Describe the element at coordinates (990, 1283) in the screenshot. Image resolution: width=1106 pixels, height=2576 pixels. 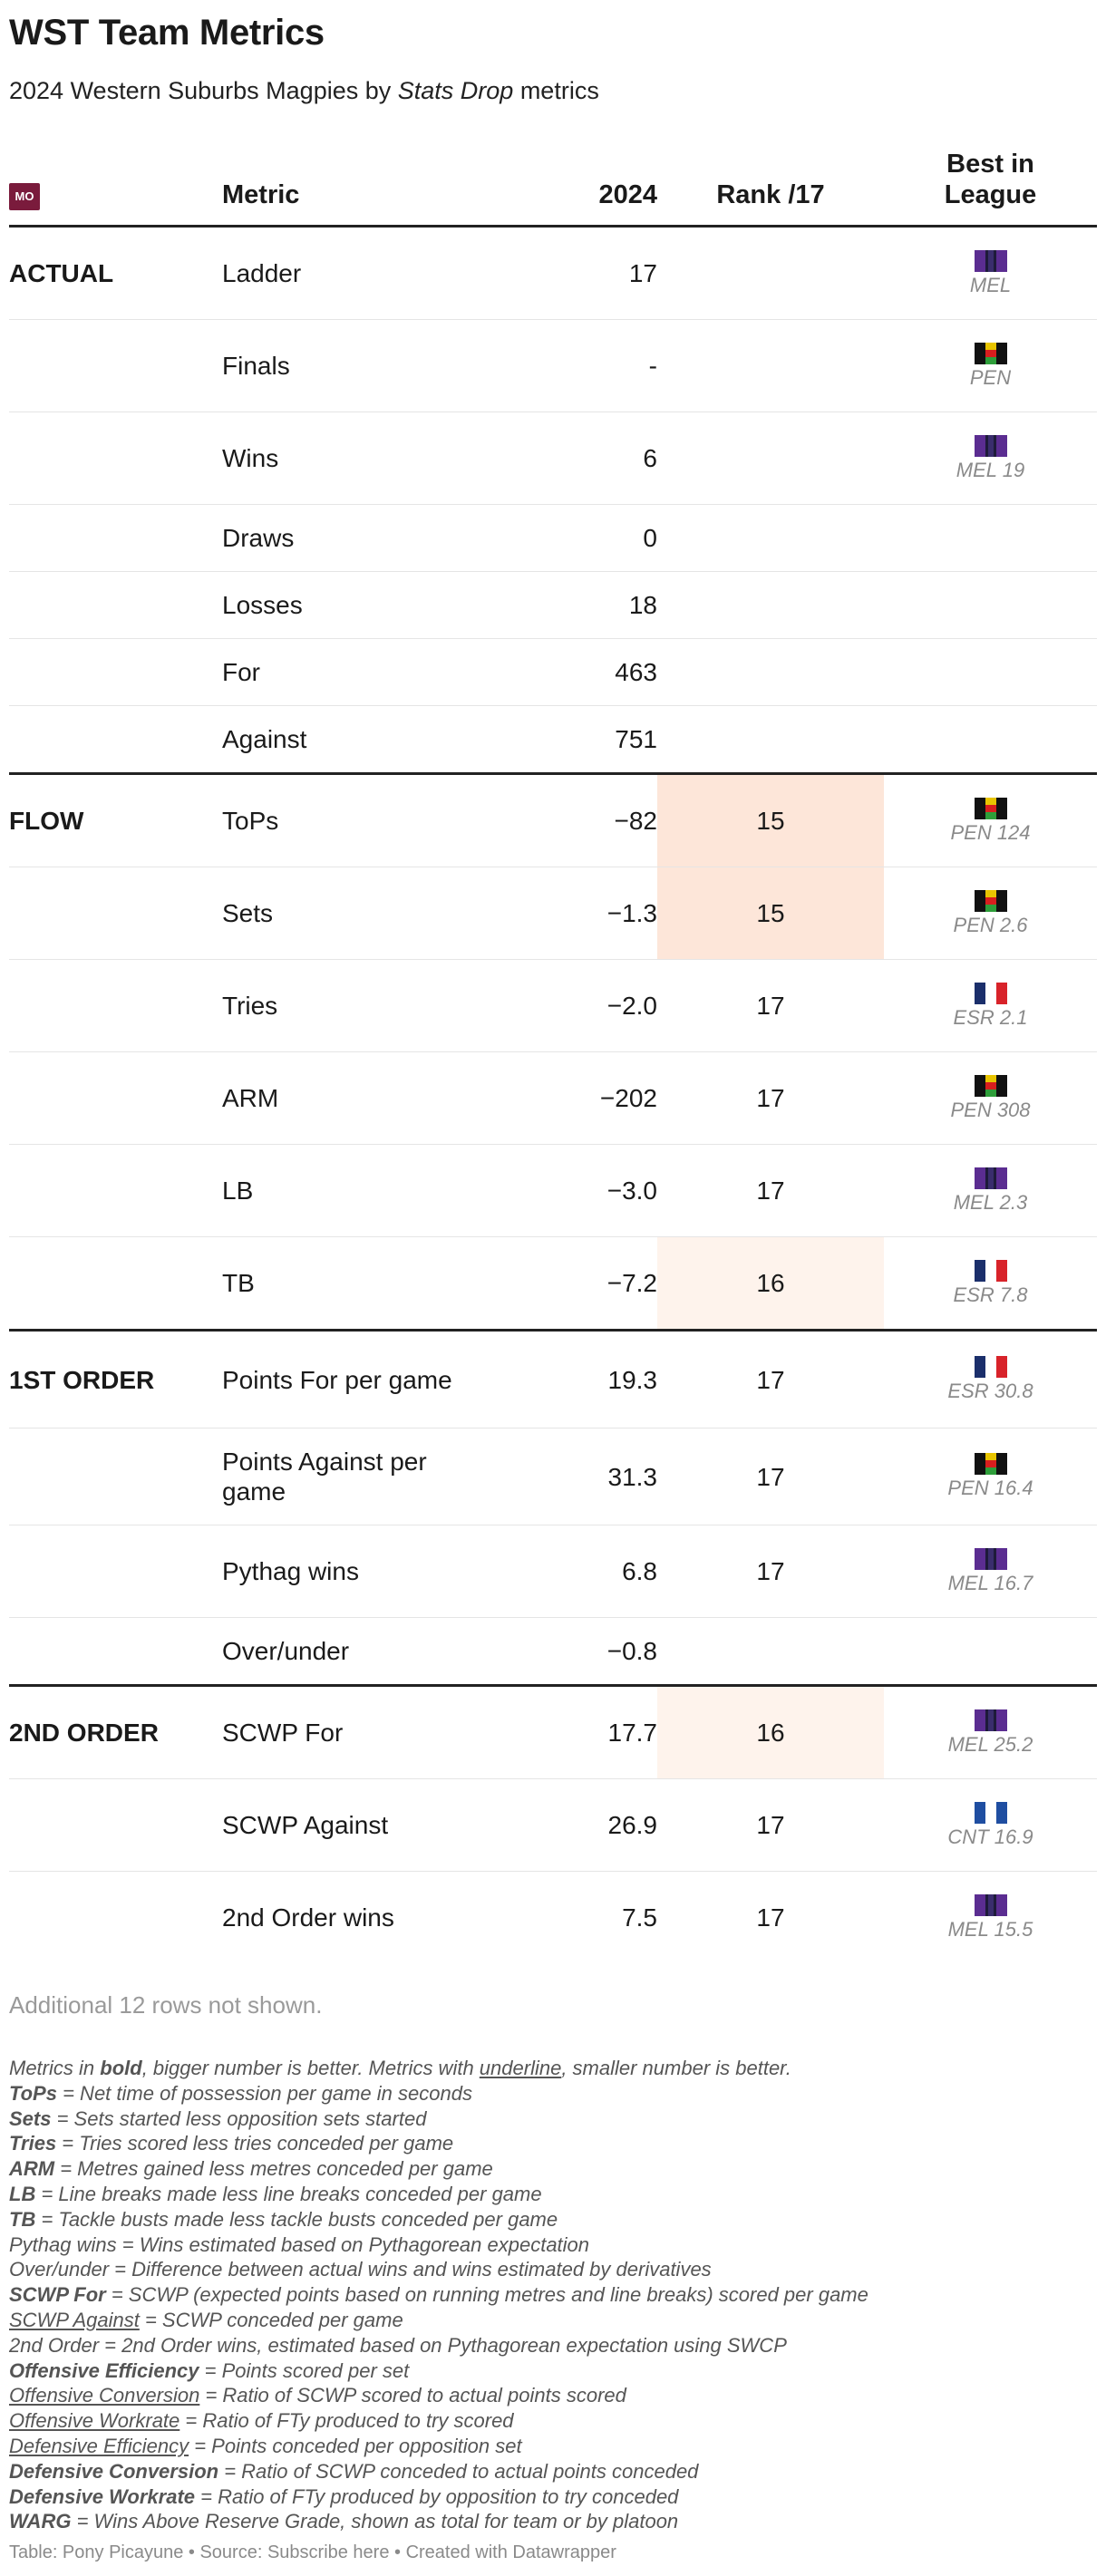
I see `best-in-league: ESR 7.8` at that location.